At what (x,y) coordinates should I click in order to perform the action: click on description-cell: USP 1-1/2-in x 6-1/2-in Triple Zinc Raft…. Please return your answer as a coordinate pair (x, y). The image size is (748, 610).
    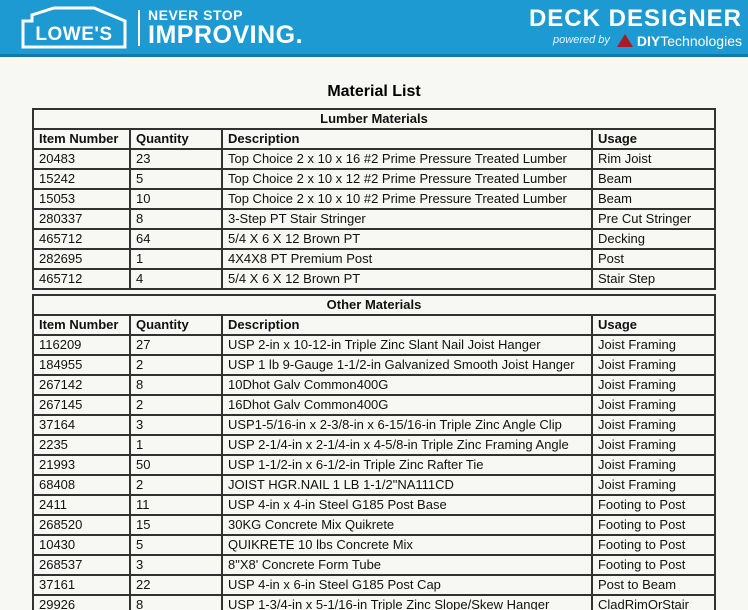
    Looking at the image, I should click on (406, 465).